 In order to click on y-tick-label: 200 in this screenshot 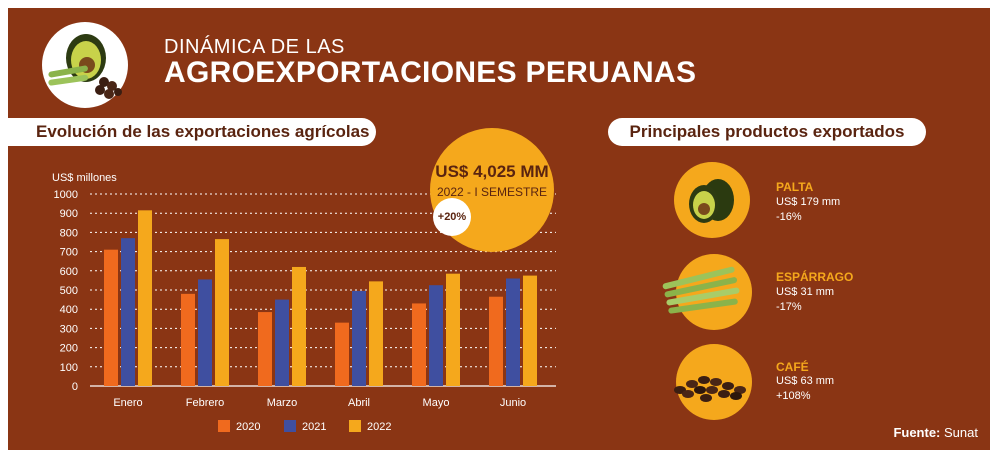, I will do `click(69, 349)`.